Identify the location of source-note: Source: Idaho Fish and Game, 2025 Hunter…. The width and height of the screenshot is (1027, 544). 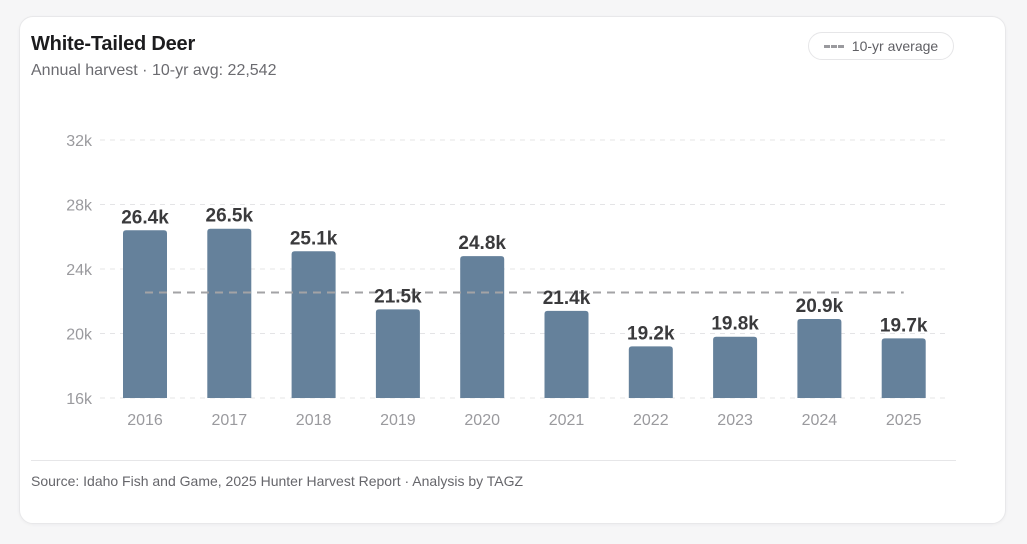
(277, 481).